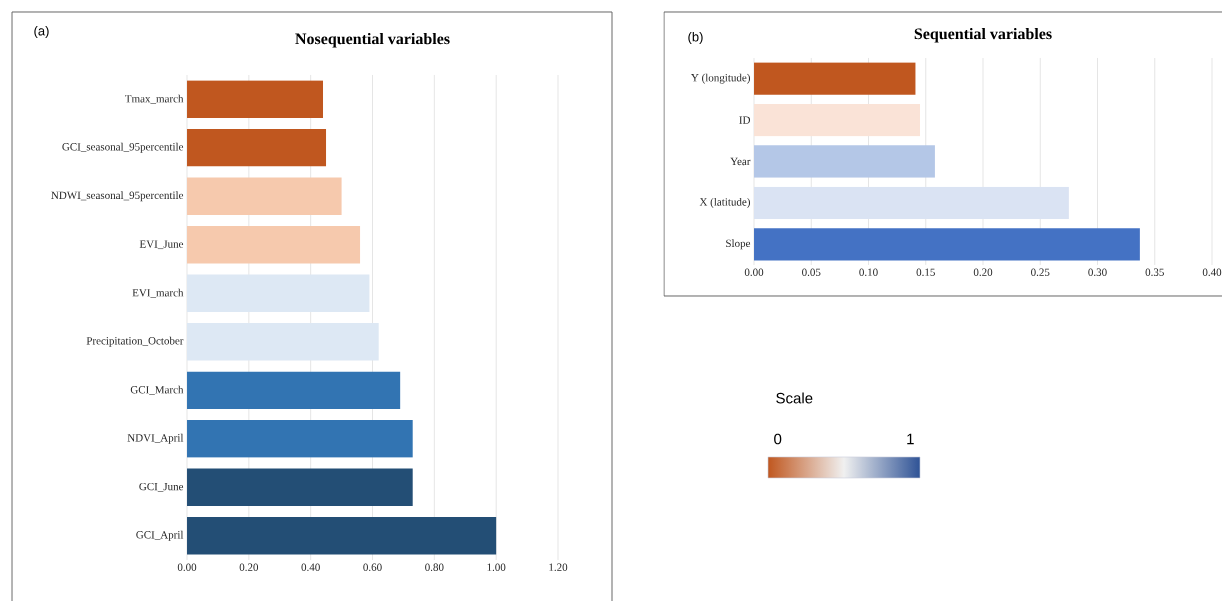 Image resolution: width=1222 pixels, height=601 pixels. I want to click on x-tick-label: 0.35, so click(1154, 272).